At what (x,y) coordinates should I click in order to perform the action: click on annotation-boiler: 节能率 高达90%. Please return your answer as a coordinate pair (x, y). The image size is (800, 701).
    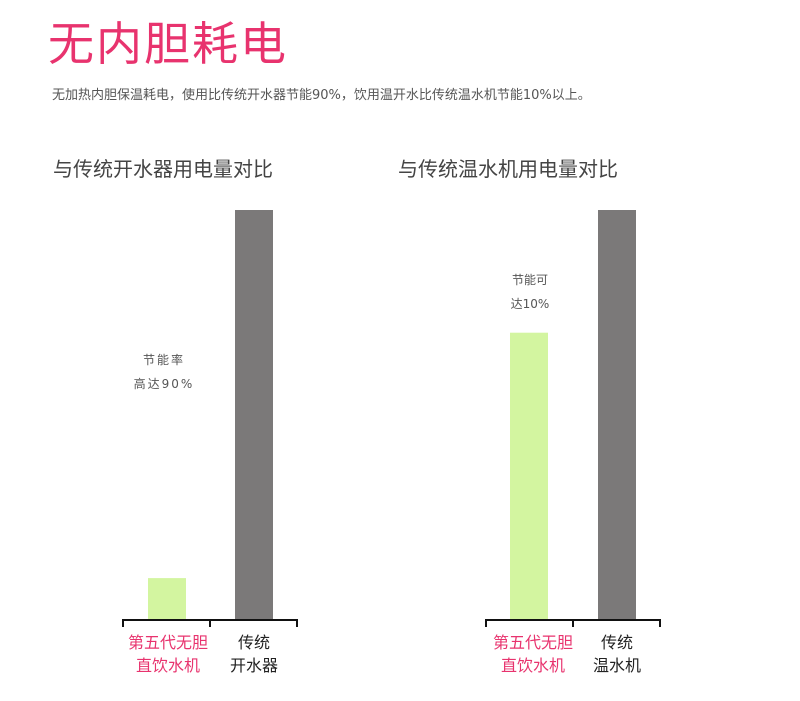
    Looking at the image, I should click on (164, 372).